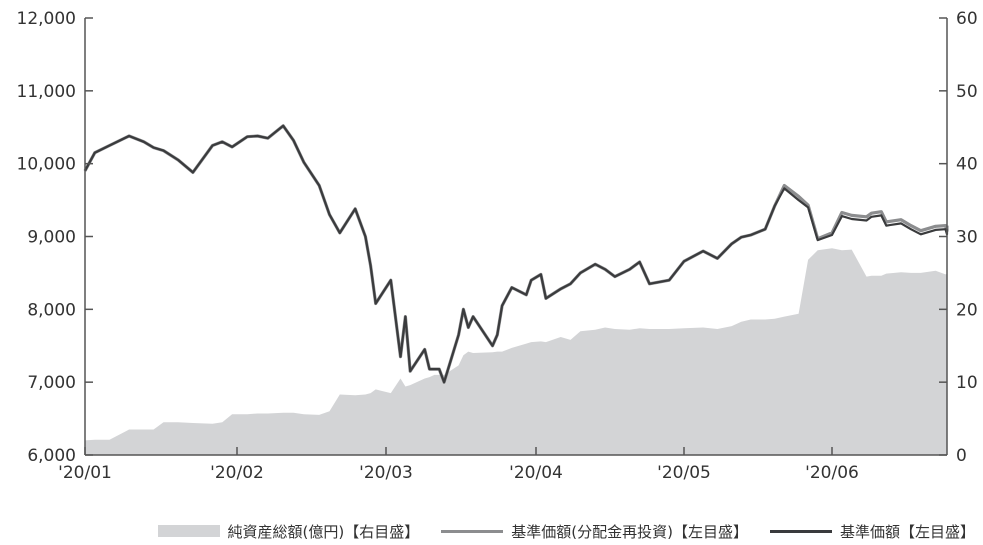  Describe the element at coordinates (907, 531) in the screenshot. I see `legend-label-nav: 基準価額【左目盛】` at that location.